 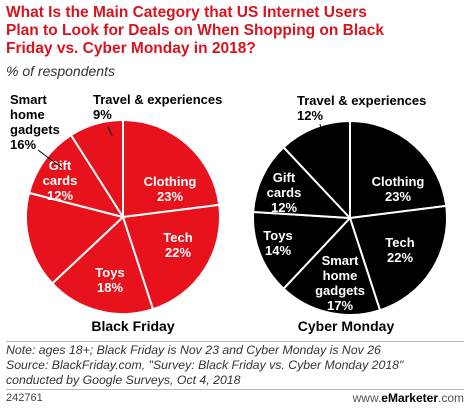 I want to click on brand-logo: www.eMarketer.com, so click(x=408, y=398).